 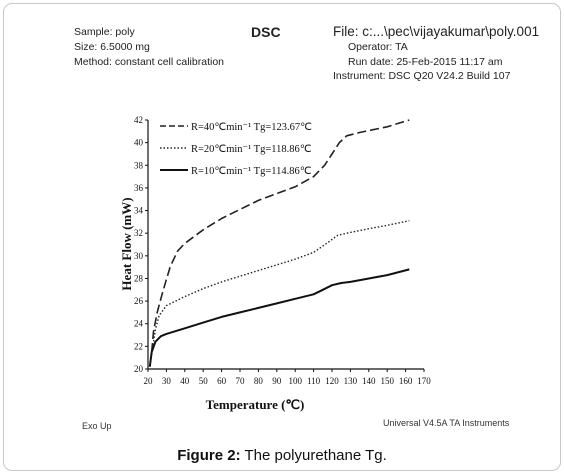 I want to click on y-tick-label: 20, so click(x=139, y=369).